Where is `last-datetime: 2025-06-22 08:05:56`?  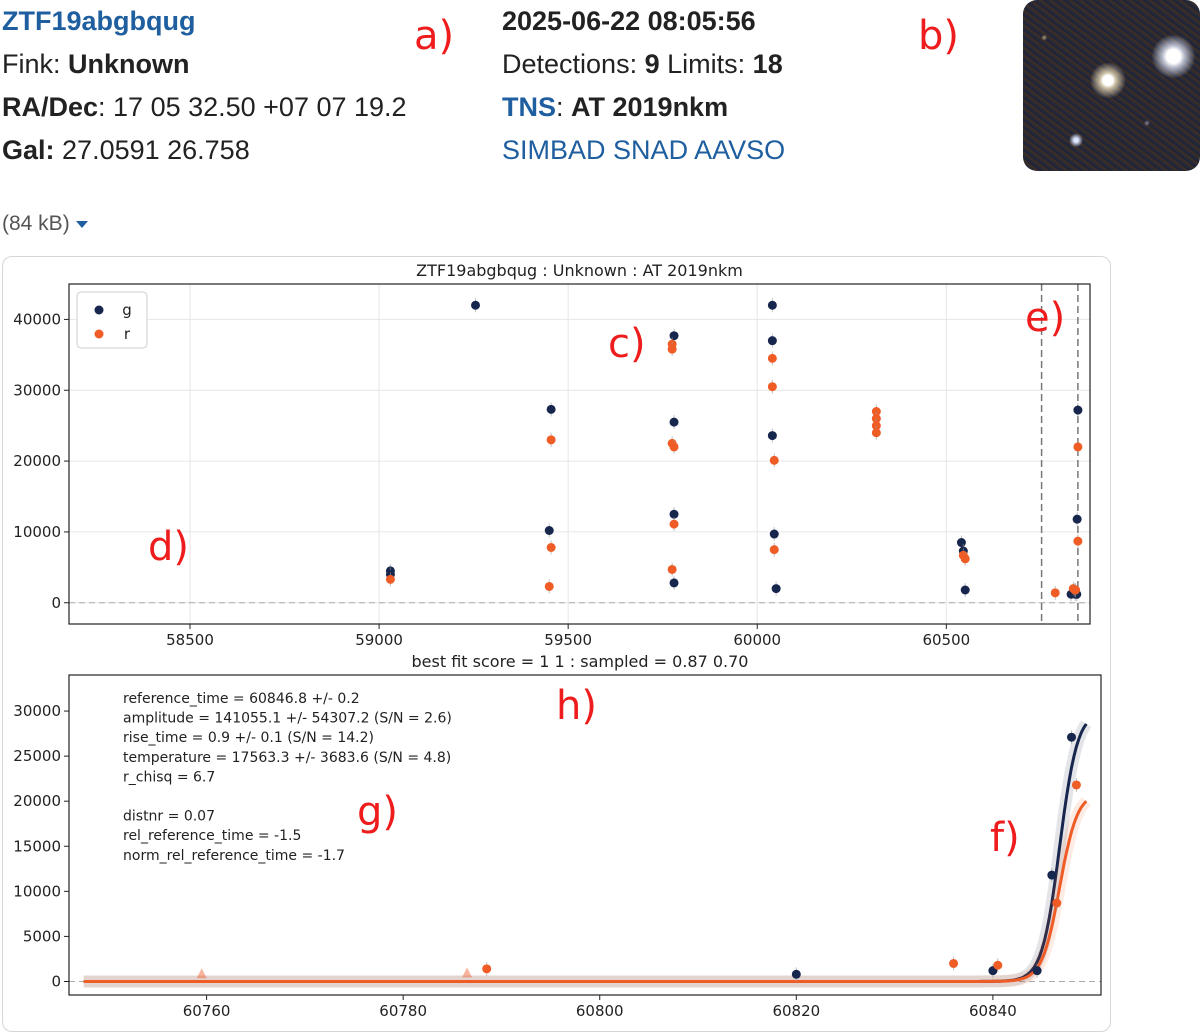 last-datetime: 2025-06-22 08:05:56 is located at coordinates (629, 21).